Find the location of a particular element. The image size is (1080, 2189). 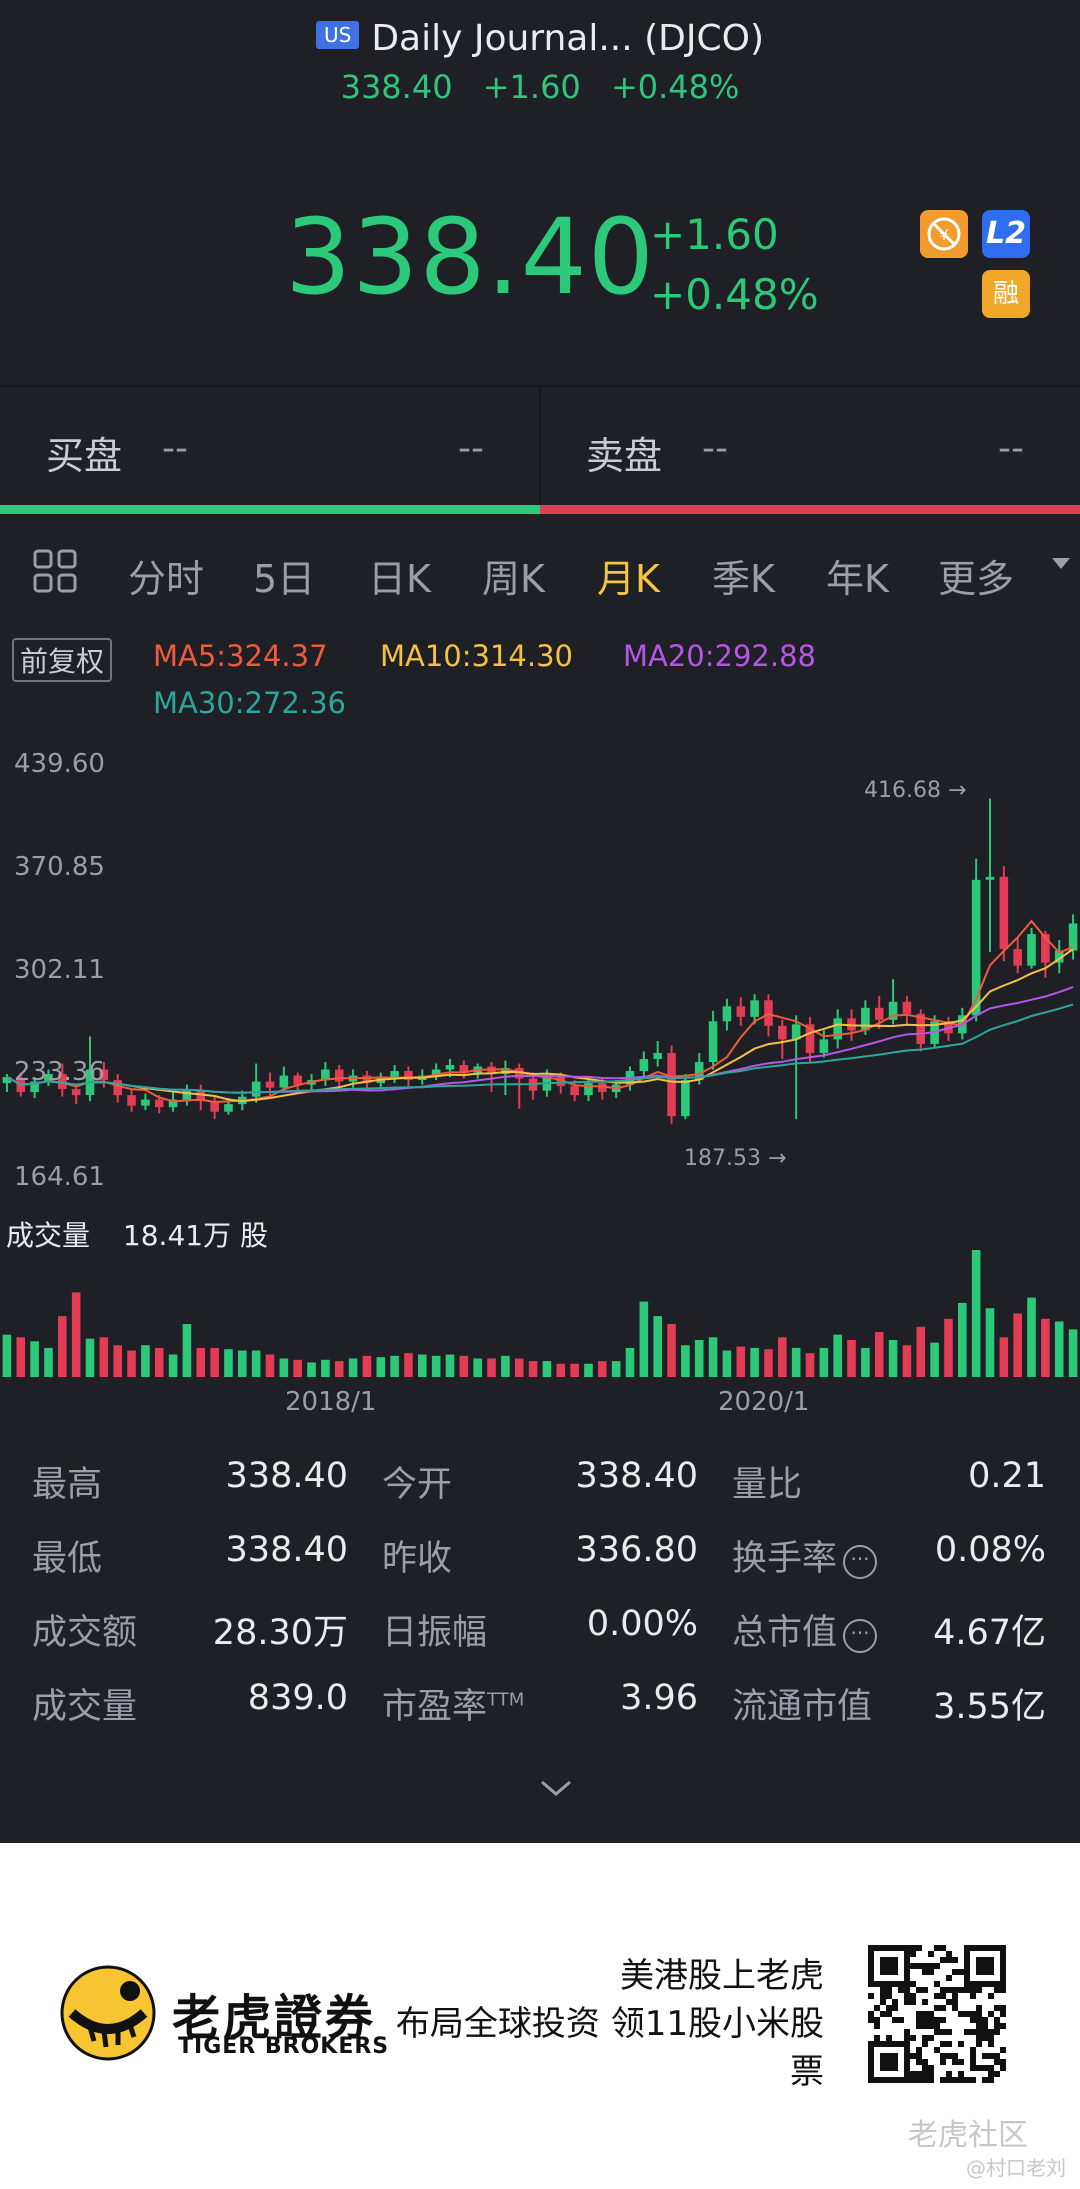

stat-value: 28.30万 is located at coordinates (280, 1633).